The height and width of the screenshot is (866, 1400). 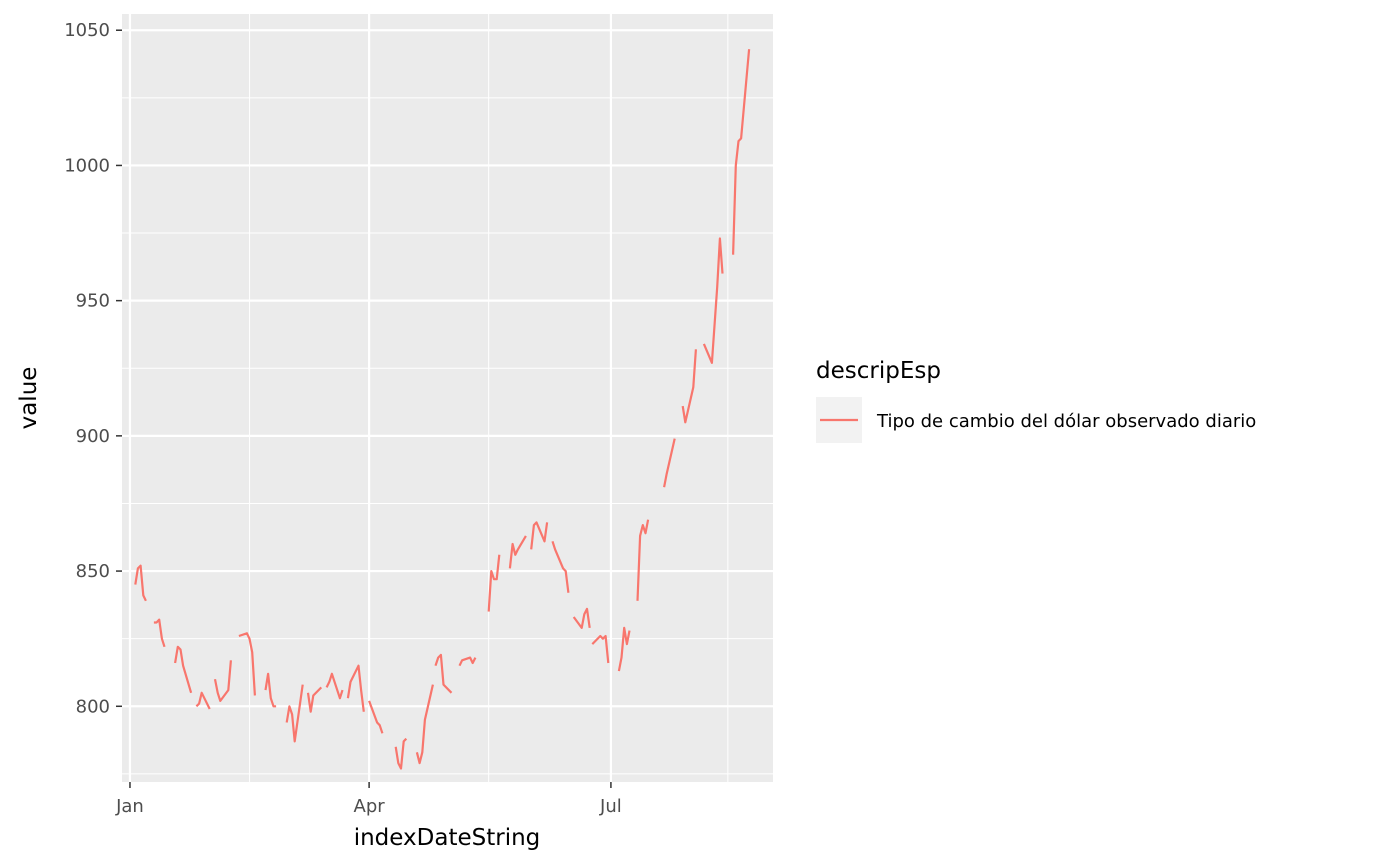 I want to click on y-tick-label: 1050, so click(x=87, y=30).